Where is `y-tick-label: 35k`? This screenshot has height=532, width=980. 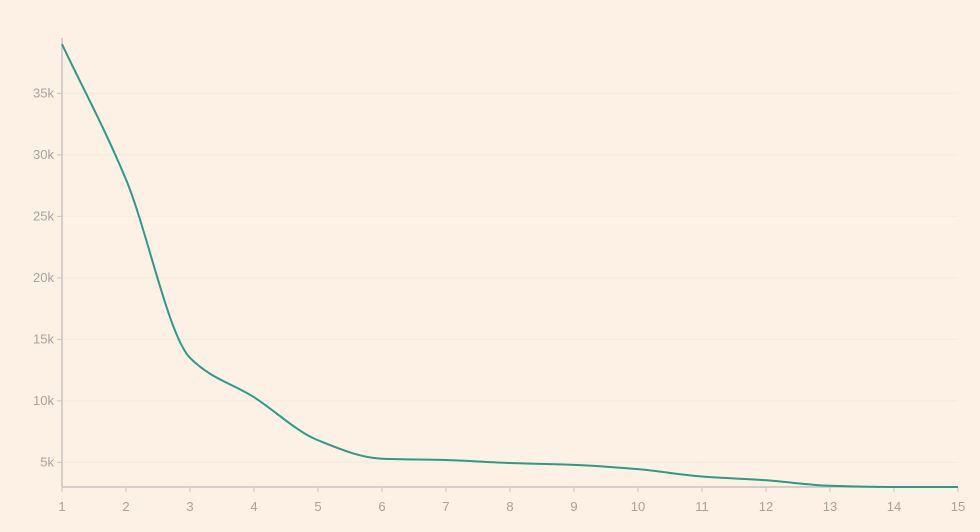 y-tick-label: 35k is located at coordinates (43, 92).